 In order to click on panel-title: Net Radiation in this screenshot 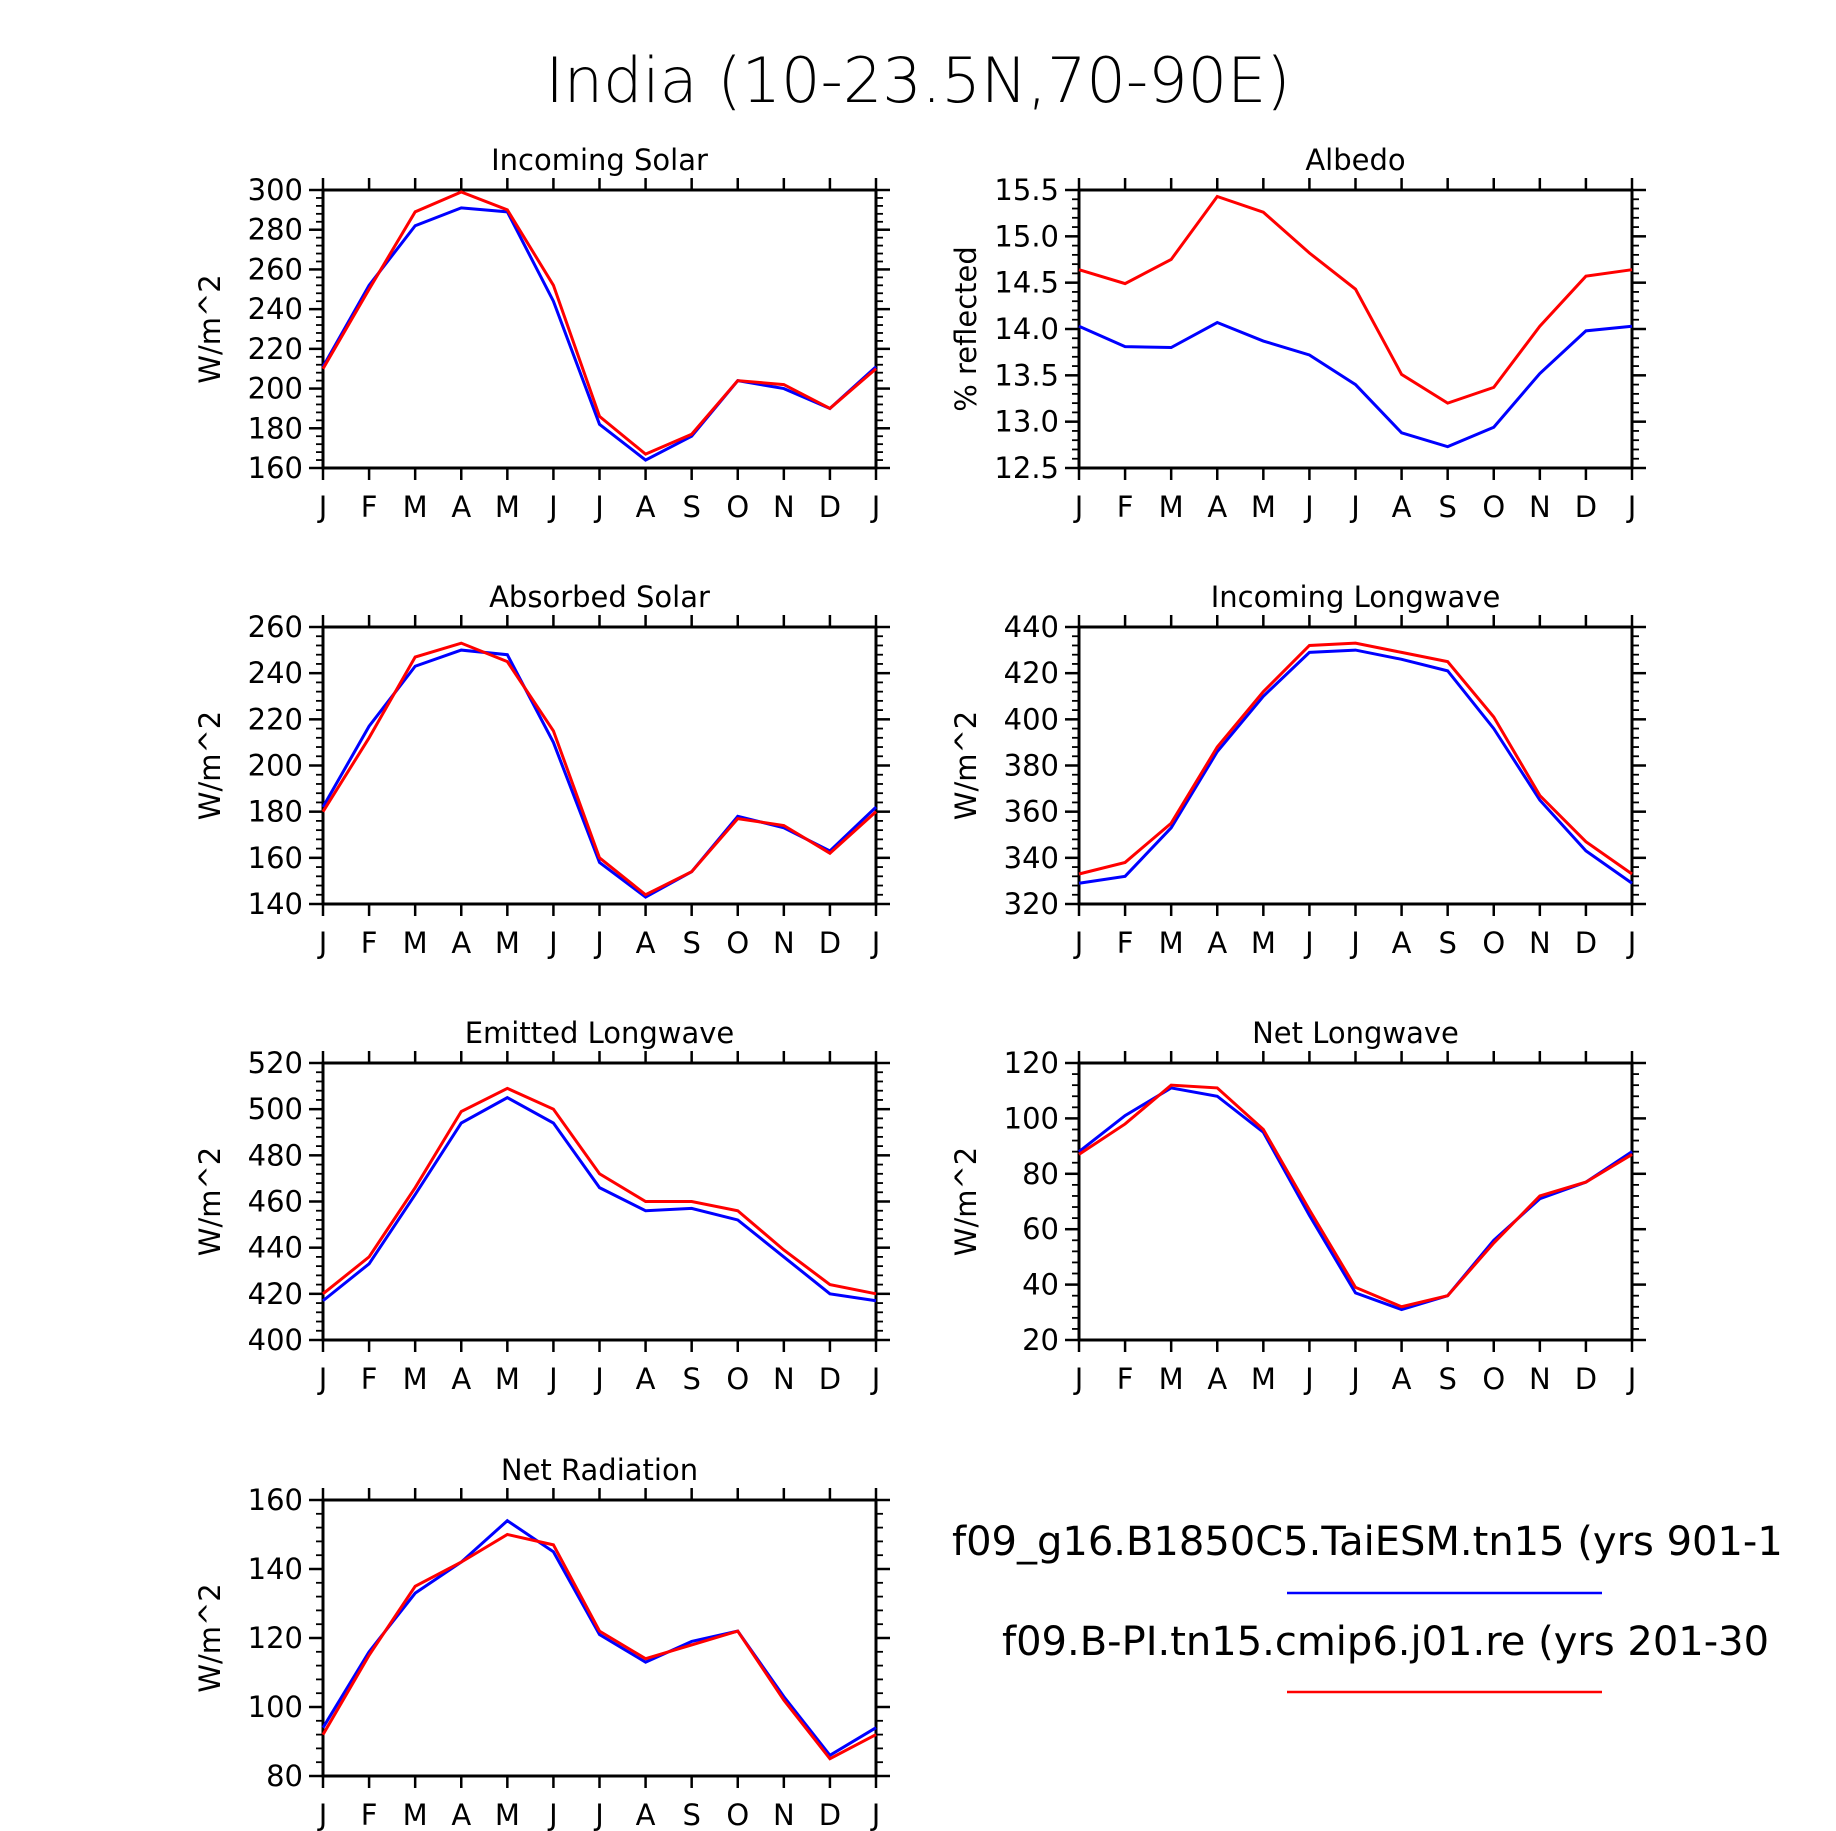, I will do `click(599, 1470)`.